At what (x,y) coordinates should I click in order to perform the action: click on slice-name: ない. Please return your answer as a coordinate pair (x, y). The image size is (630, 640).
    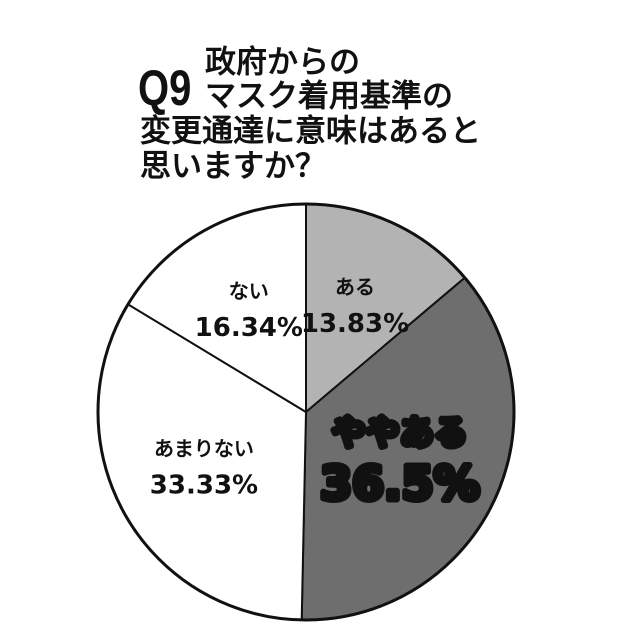
    Looking at the image, I should click on (249, 291).